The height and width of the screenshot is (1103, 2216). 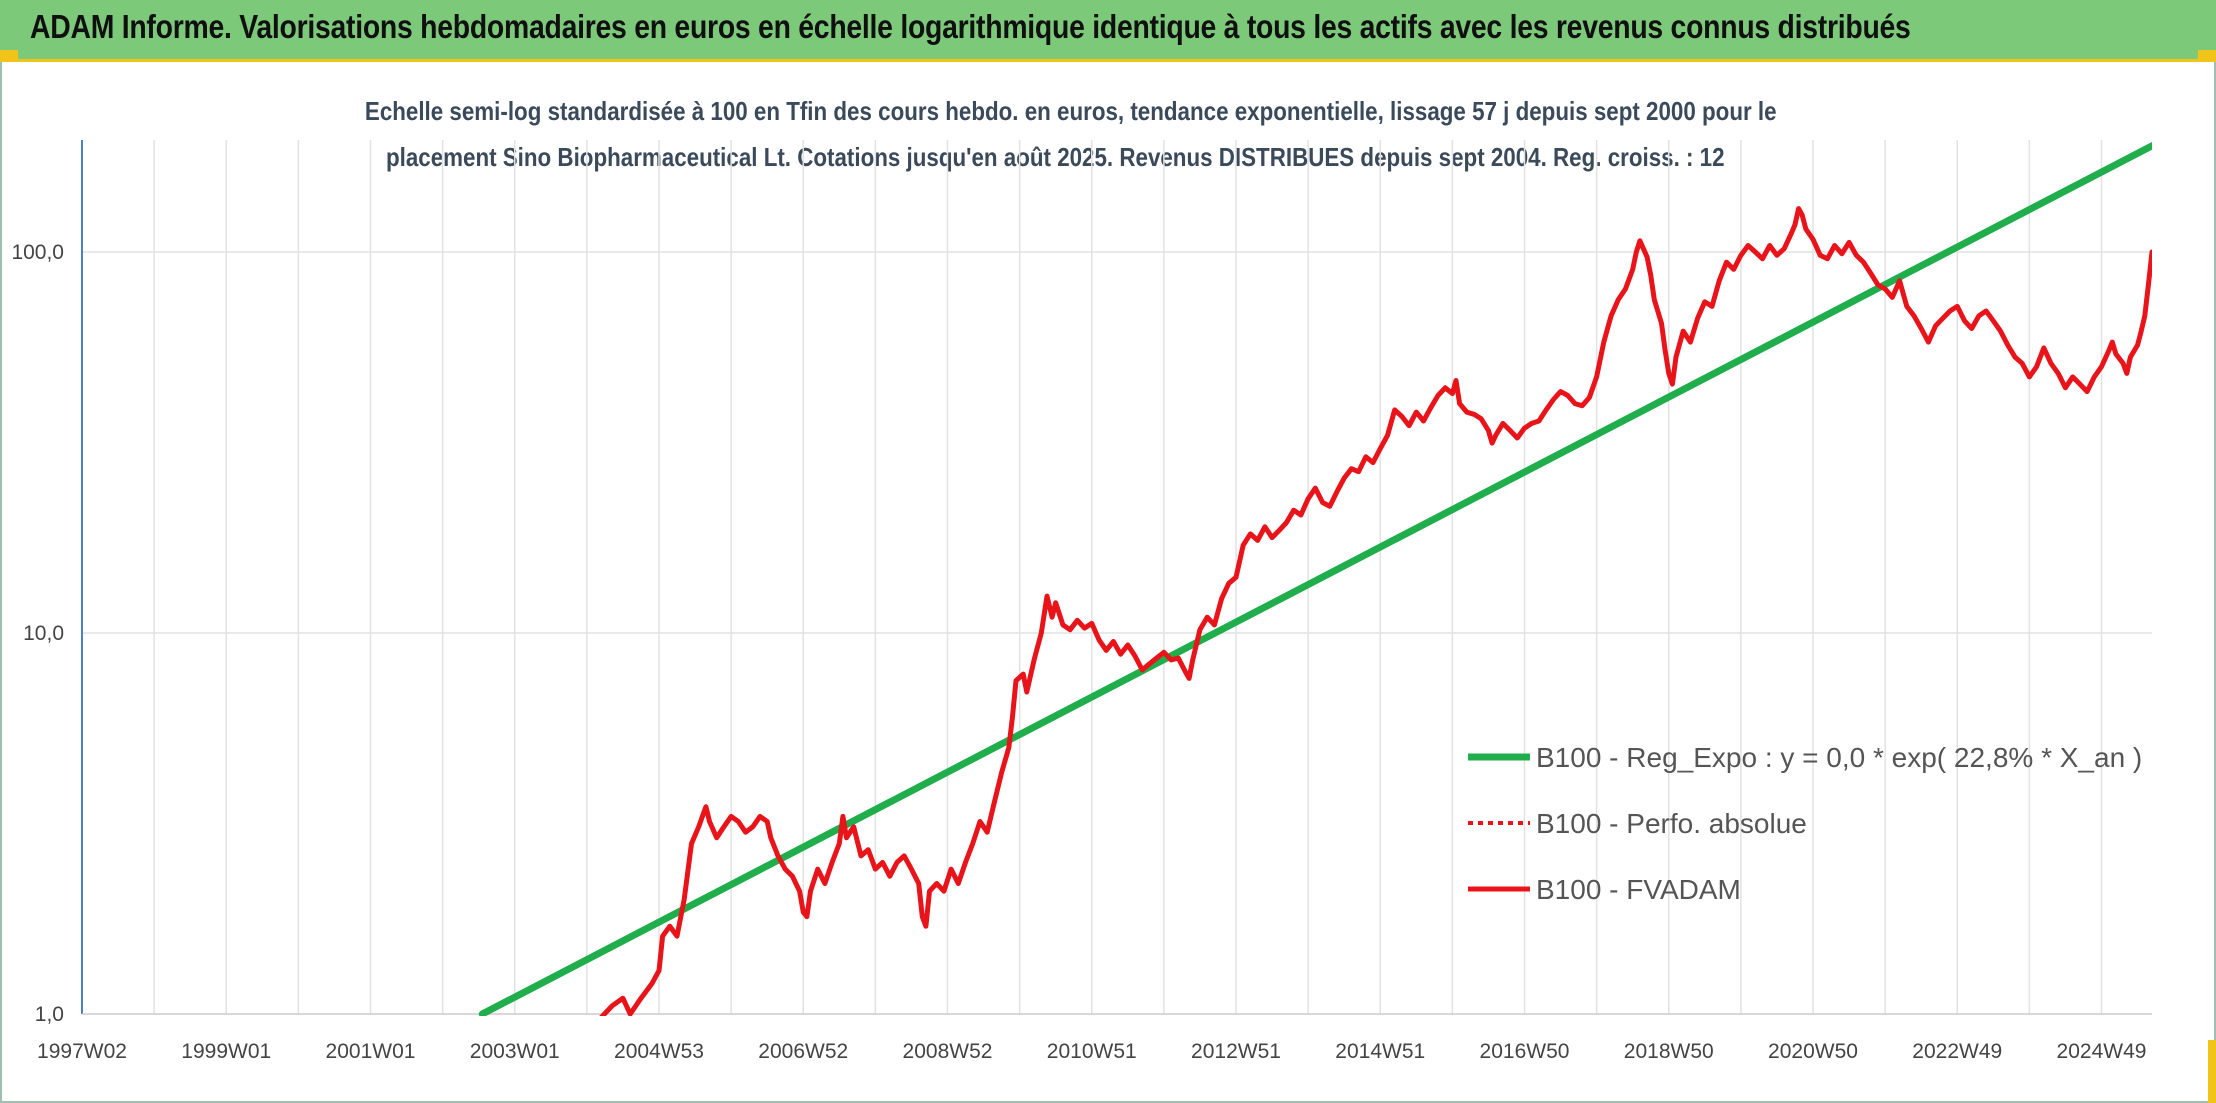 I want to click on x-tick-label: 2001W01, so click(x=371, y=1051).